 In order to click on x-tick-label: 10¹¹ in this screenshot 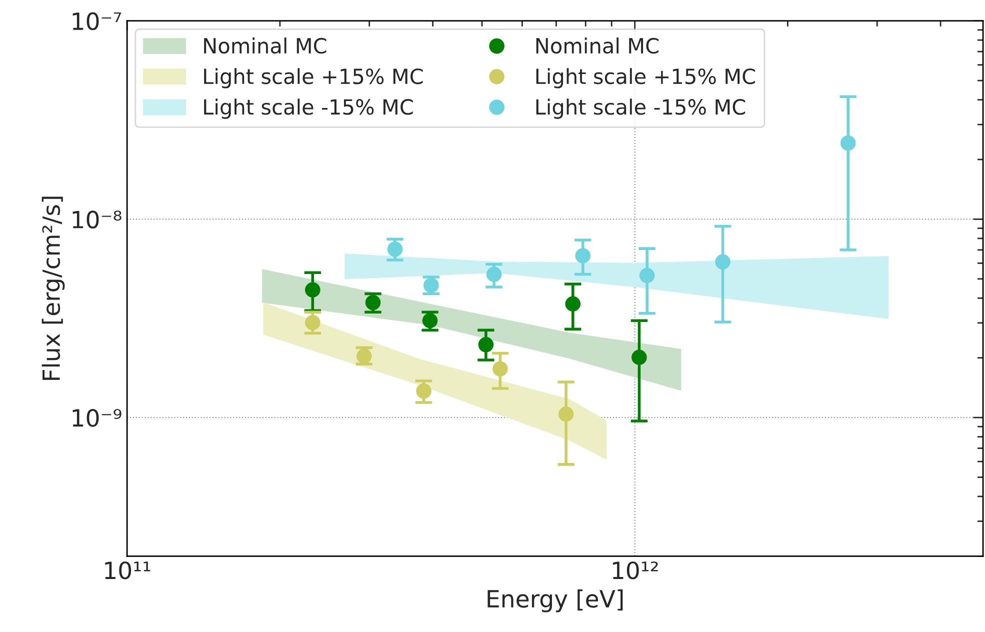, I will do `click(127, 570)`.